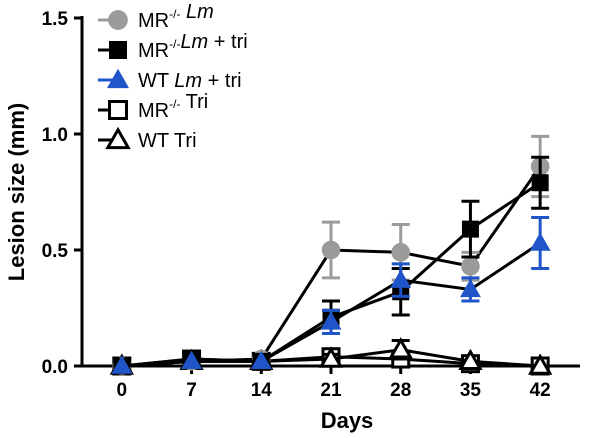 Image resolution: width=605 pixels, height=438 pixels. What do you see at coordinates (55, 19) in the screenshot?
I see `y-tick-label: 1.5` at bounding box center [55, 19].